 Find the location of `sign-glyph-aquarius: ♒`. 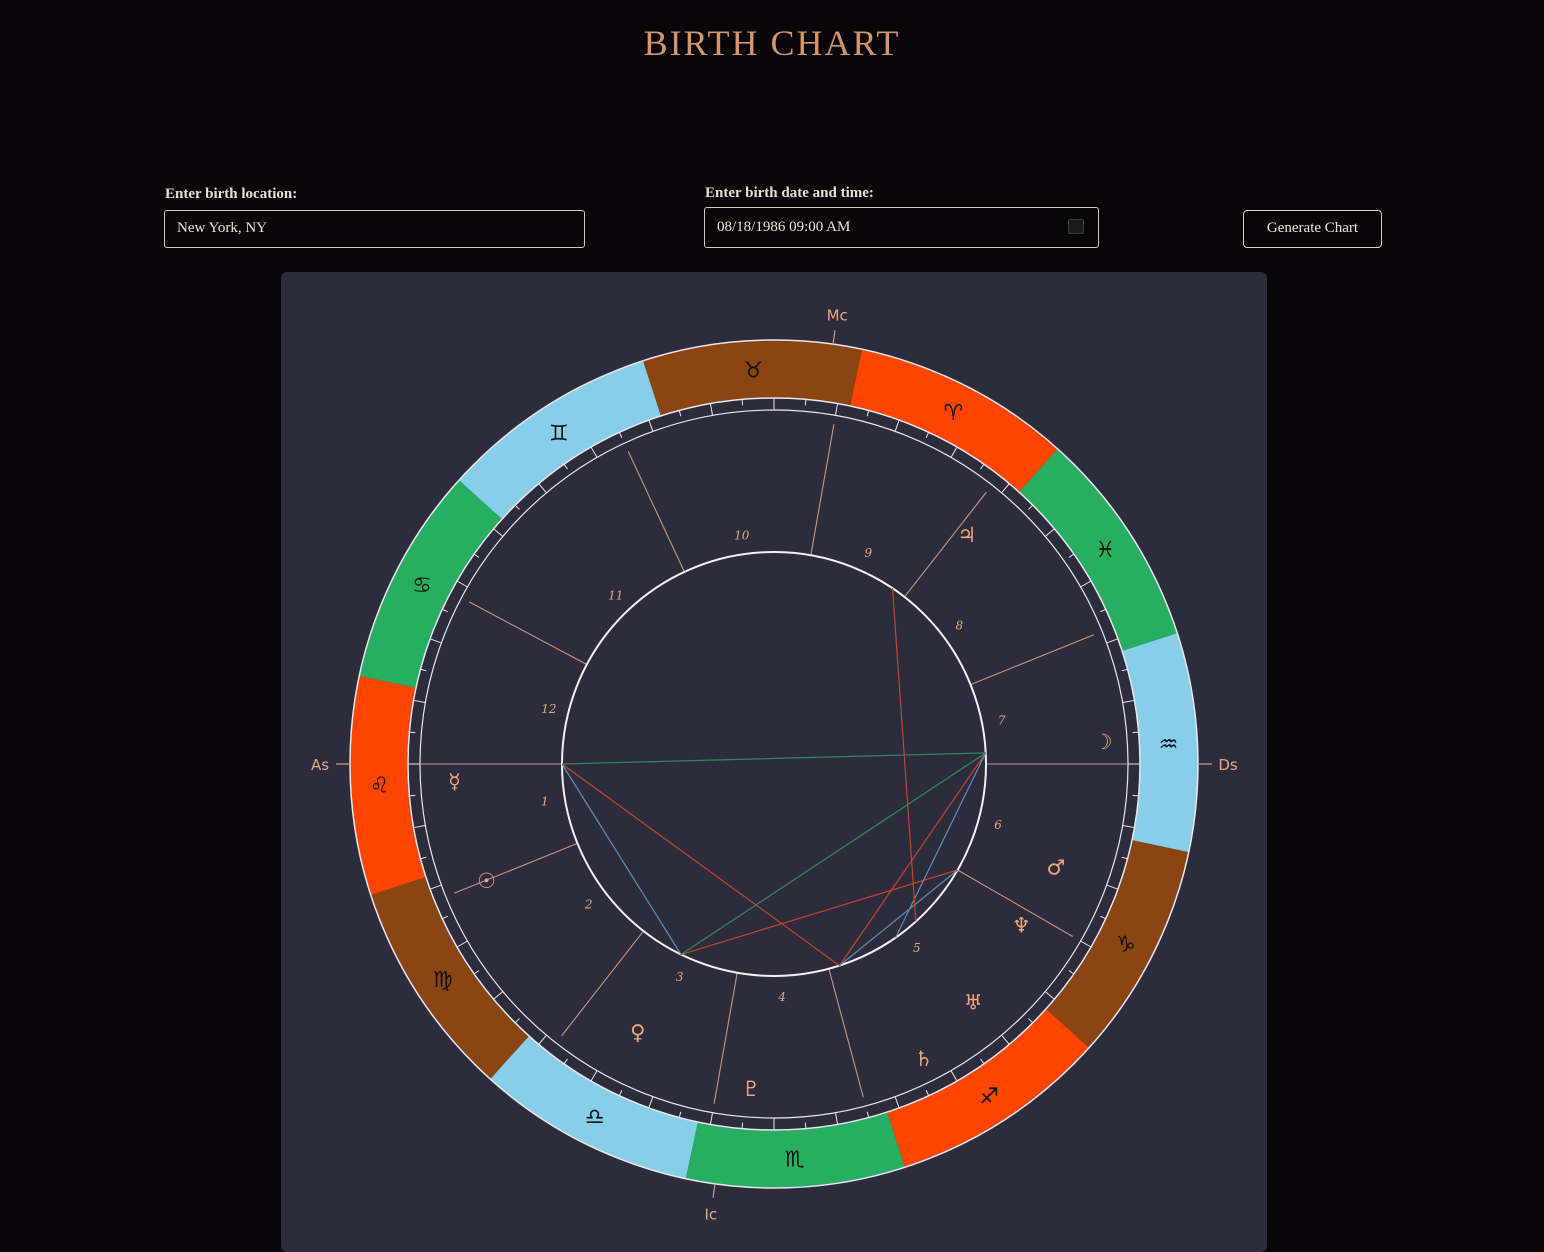

sign-glyph-aquarius: ♒ is located at coordinates (1169, 744).